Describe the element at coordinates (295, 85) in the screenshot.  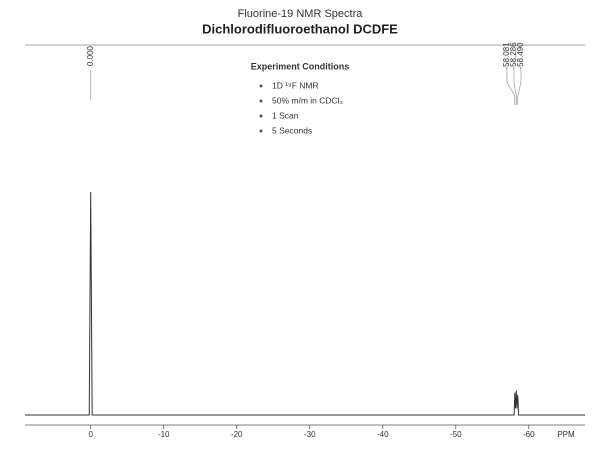
I see `annotation-item: 1D ¹⁹F NMR` at that location.